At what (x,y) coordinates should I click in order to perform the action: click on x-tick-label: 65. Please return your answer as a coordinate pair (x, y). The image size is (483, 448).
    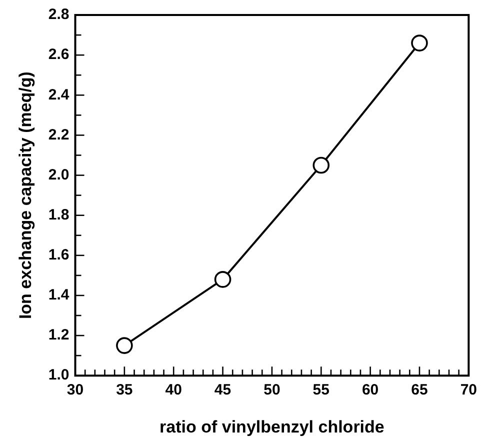
    Looking at the image, I should click on (419, 390).